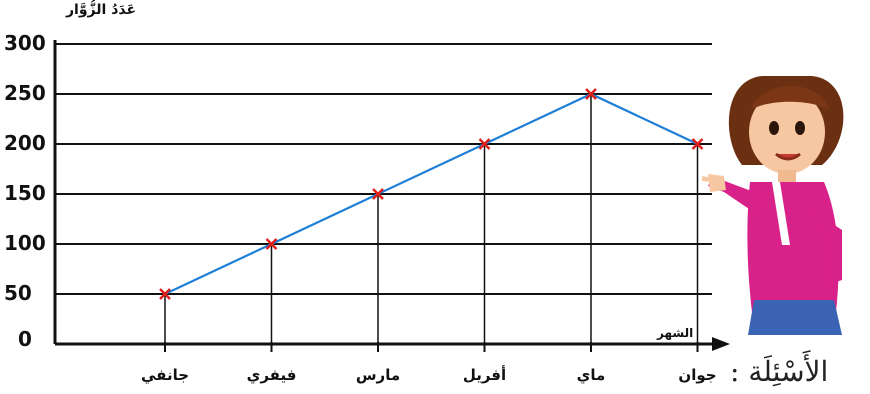 The image size is (870, 394). Describe the element at coordinates (378, 375) in the screenshot. I see `x-category-label: مارس` at that location.